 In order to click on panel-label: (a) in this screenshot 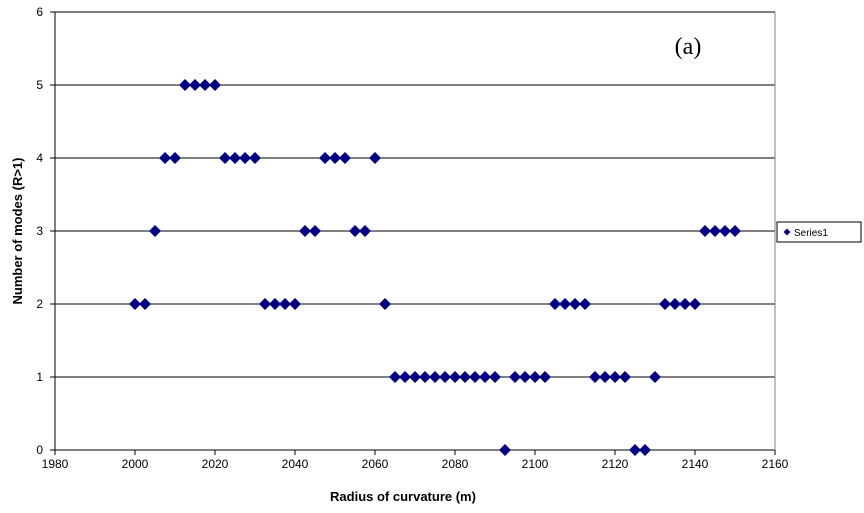, I will do `click(688, 47)`.